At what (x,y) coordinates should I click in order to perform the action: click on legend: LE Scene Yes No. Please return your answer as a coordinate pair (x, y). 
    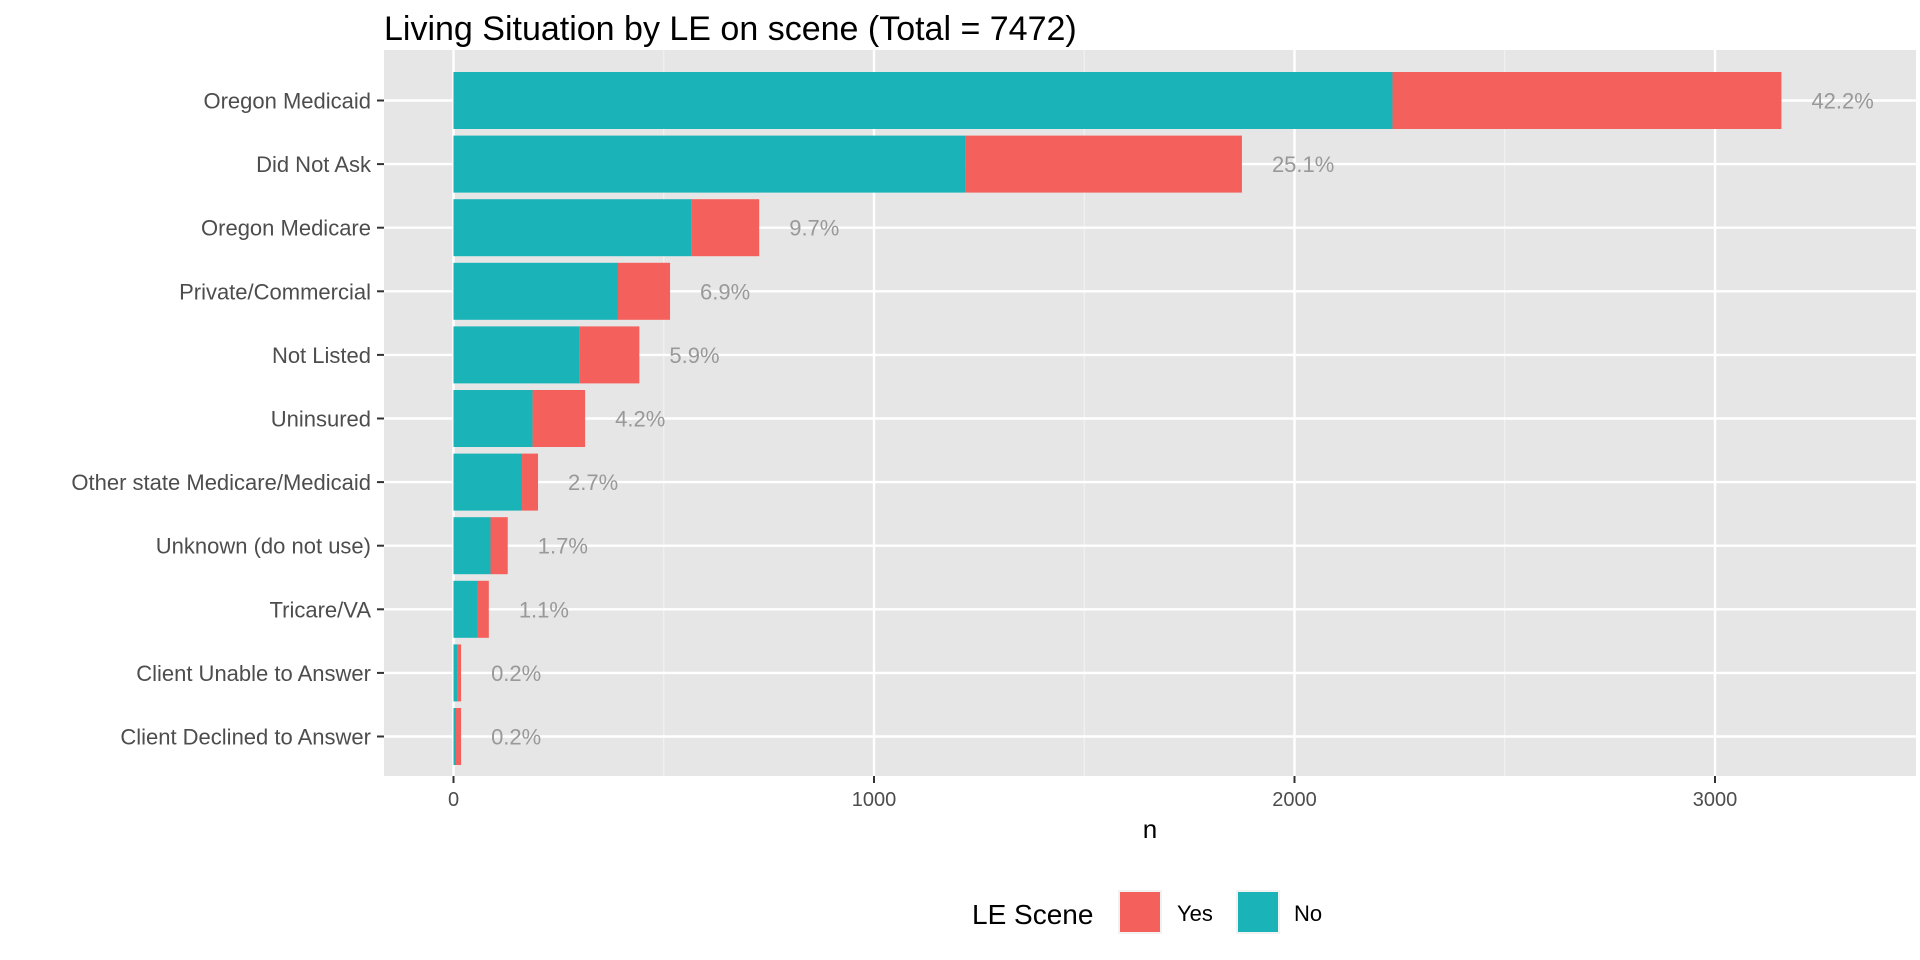
    Looking at the image, I should click on (1147, 912).